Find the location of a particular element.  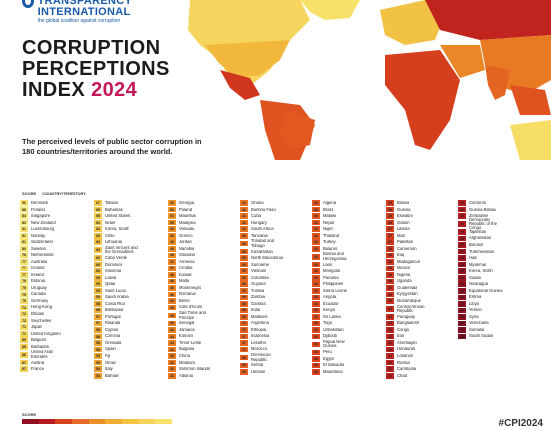

title-line-3: INDEX is located at coordinates (54, 90).